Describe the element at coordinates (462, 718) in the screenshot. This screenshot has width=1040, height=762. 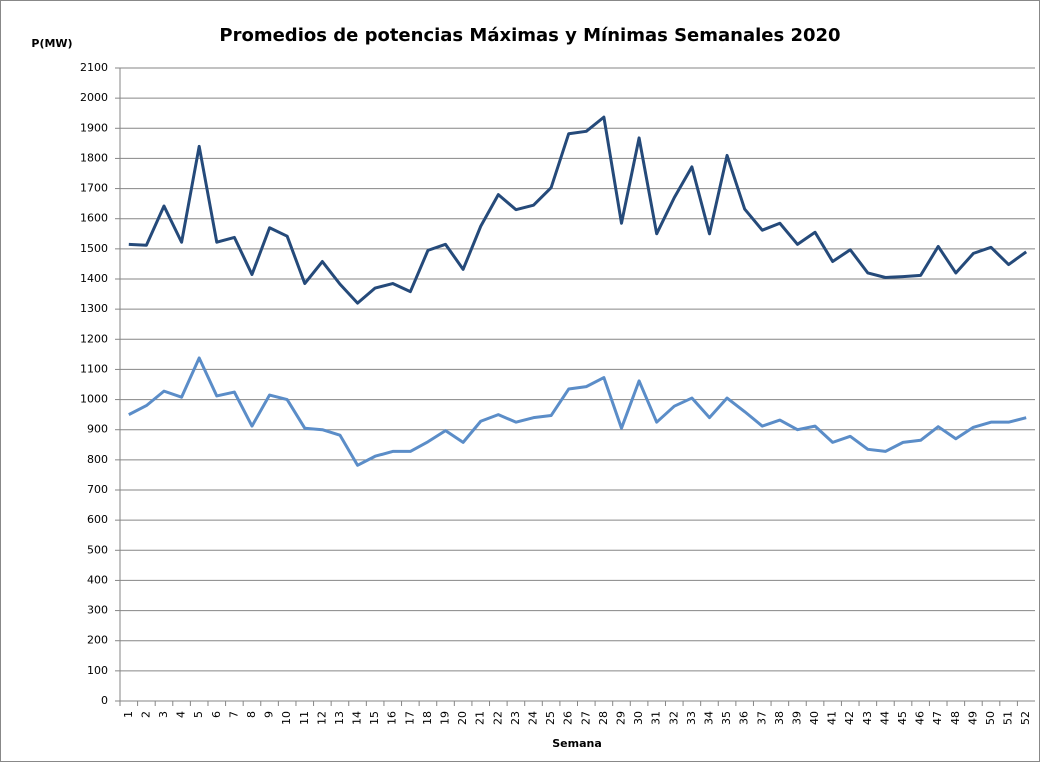
I see `x-tick-label: 20` at that location.